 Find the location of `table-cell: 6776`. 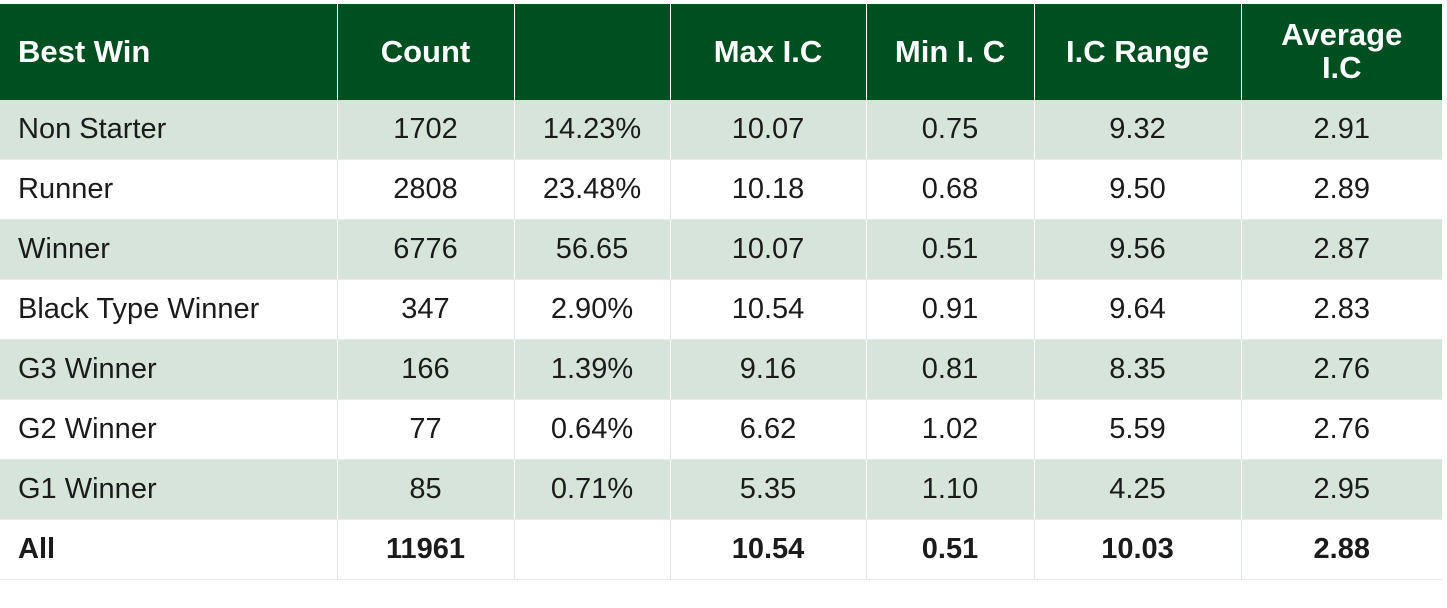

table-cell: 6776 is located at coordinates (426, 249).